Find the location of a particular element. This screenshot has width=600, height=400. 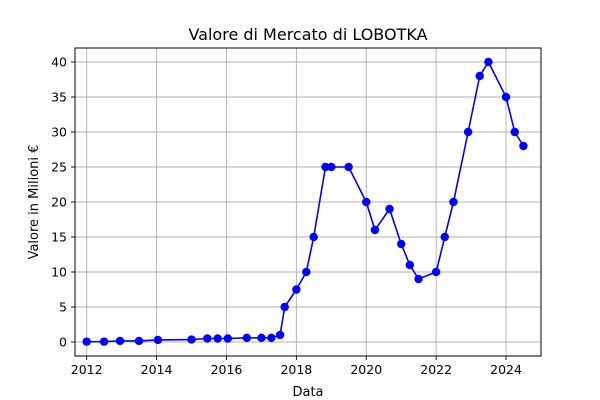

y-tick-label: 10 is located at coordinates (59, 272).